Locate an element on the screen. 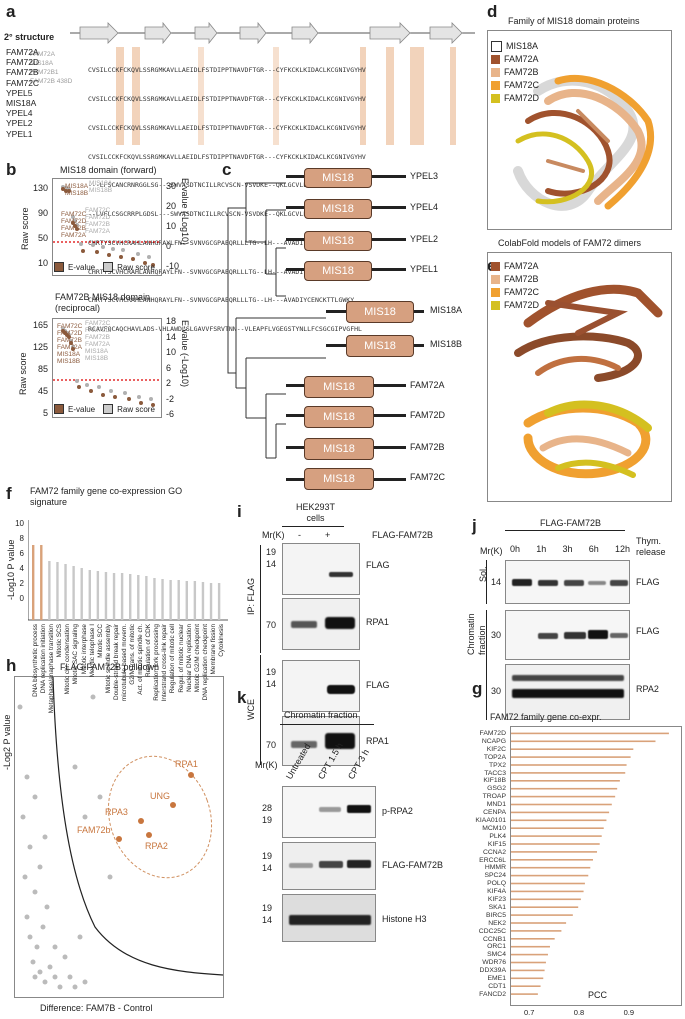 This screenshot has height=1019, width=685. g-title: FAM72 family gene co-expr. is located at coordinates (546, 717).